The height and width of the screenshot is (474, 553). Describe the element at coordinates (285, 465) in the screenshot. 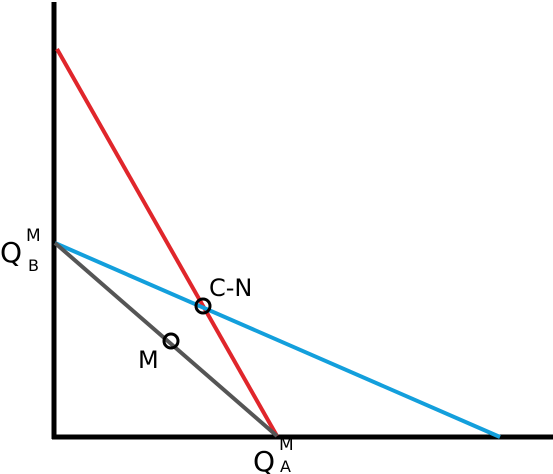

I see `x-axis-label-subscript: A` at that location.